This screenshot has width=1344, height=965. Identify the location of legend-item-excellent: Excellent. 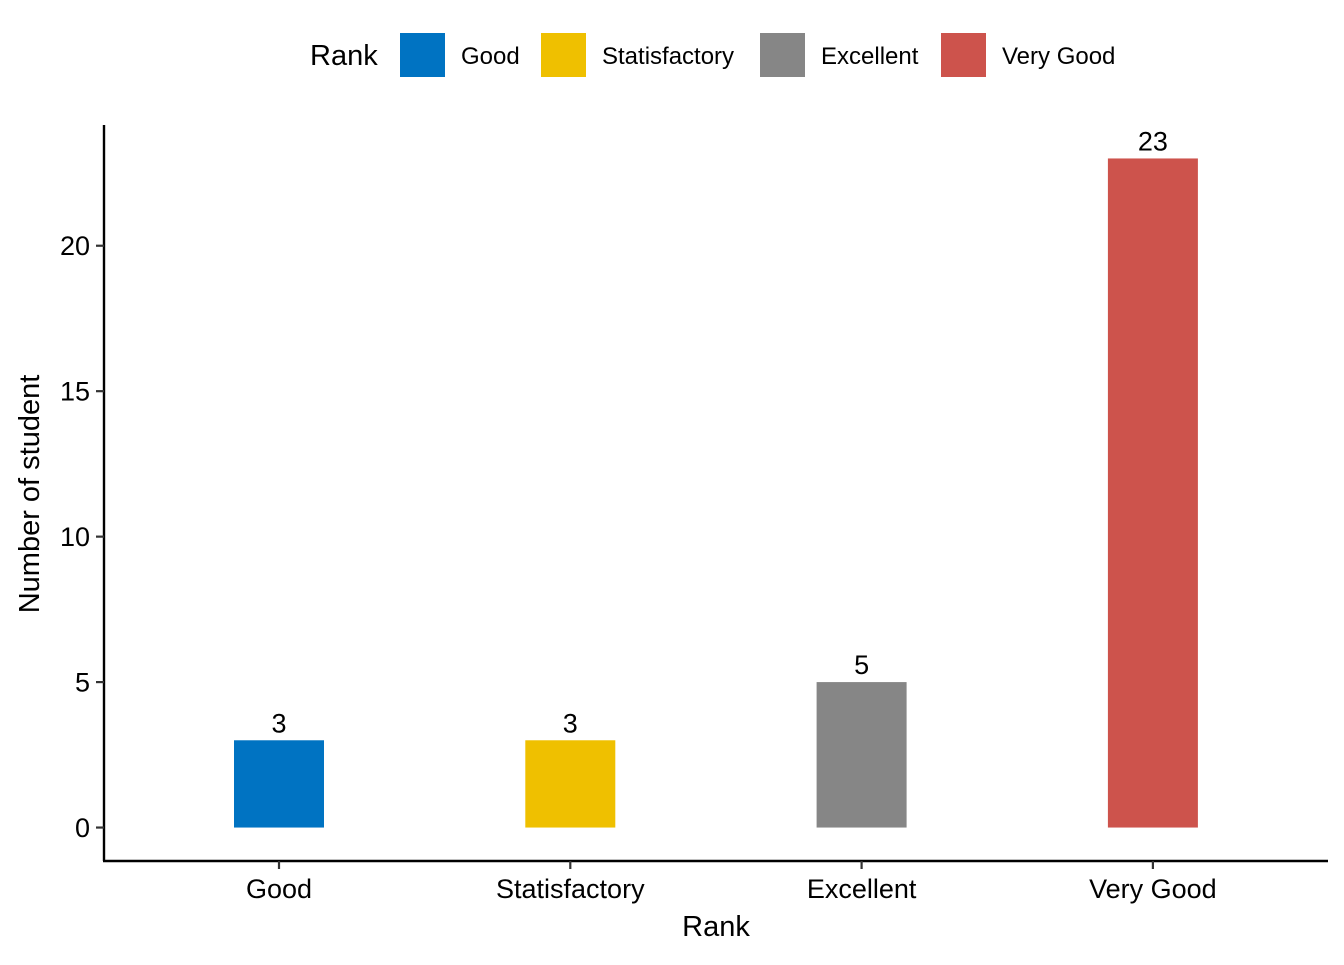
(839, 55).